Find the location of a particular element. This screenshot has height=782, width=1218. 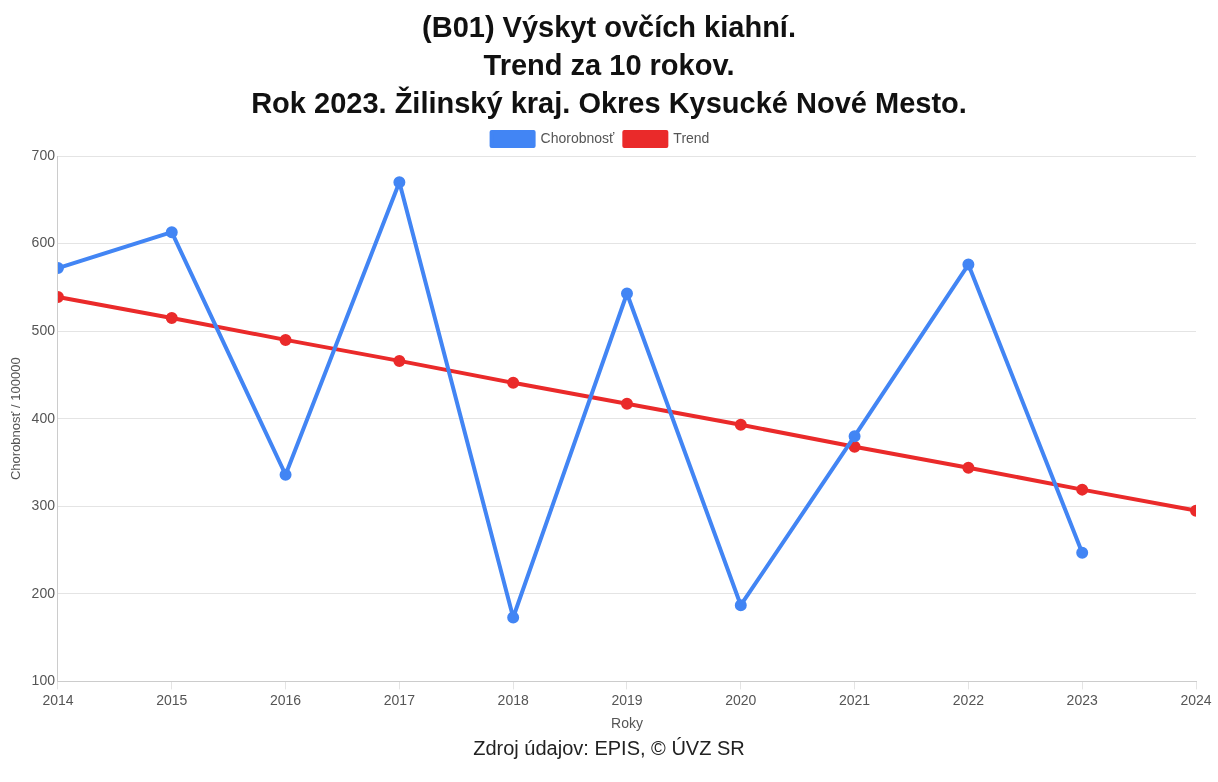

legend-label: Trend is located at coordinates (691, 137).